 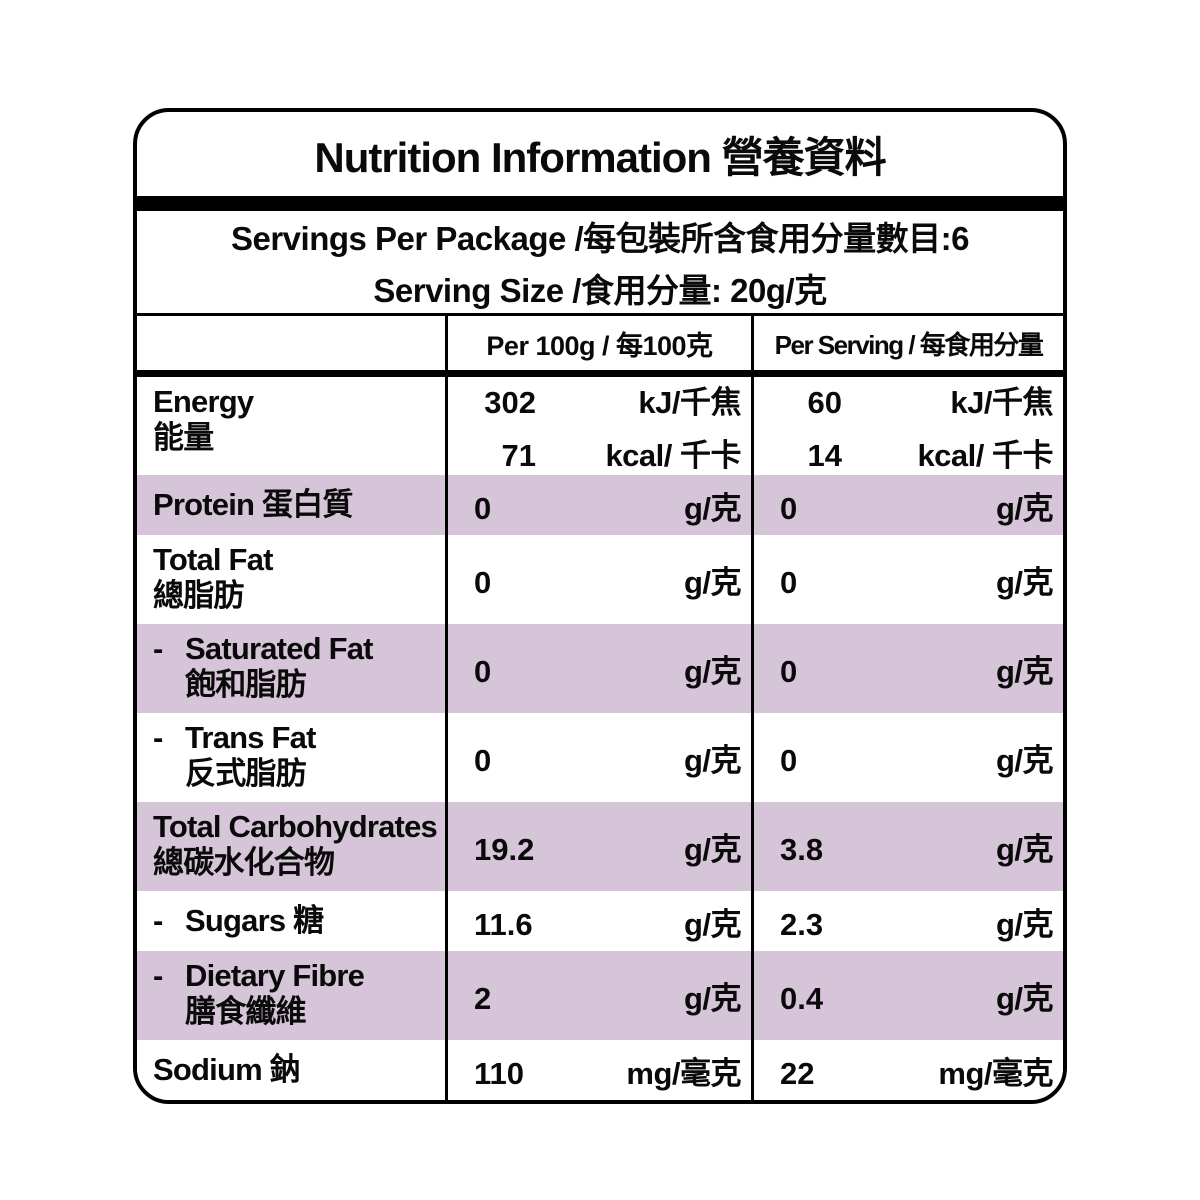 I want to click on title-divider-bar, so click(x=600, y=203).